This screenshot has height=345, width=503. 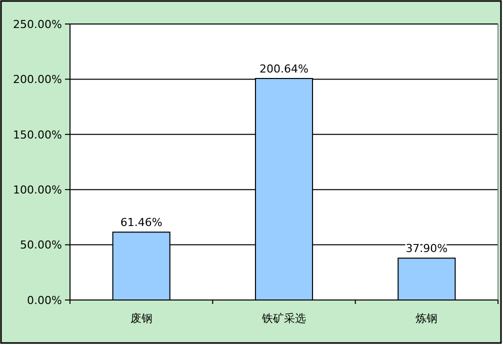 I want to click on y-tick-label: 200.00%, so click(x=37, y=79).